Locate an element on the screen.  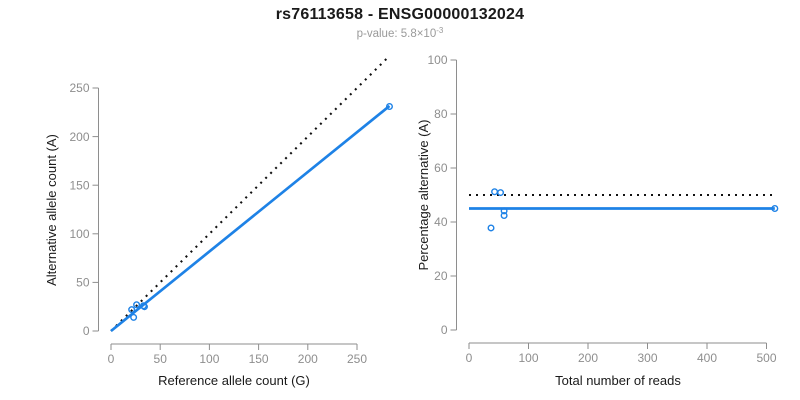
page-title: rs76113658 - ENSG00000132024 is located at coordinates (400, 14).